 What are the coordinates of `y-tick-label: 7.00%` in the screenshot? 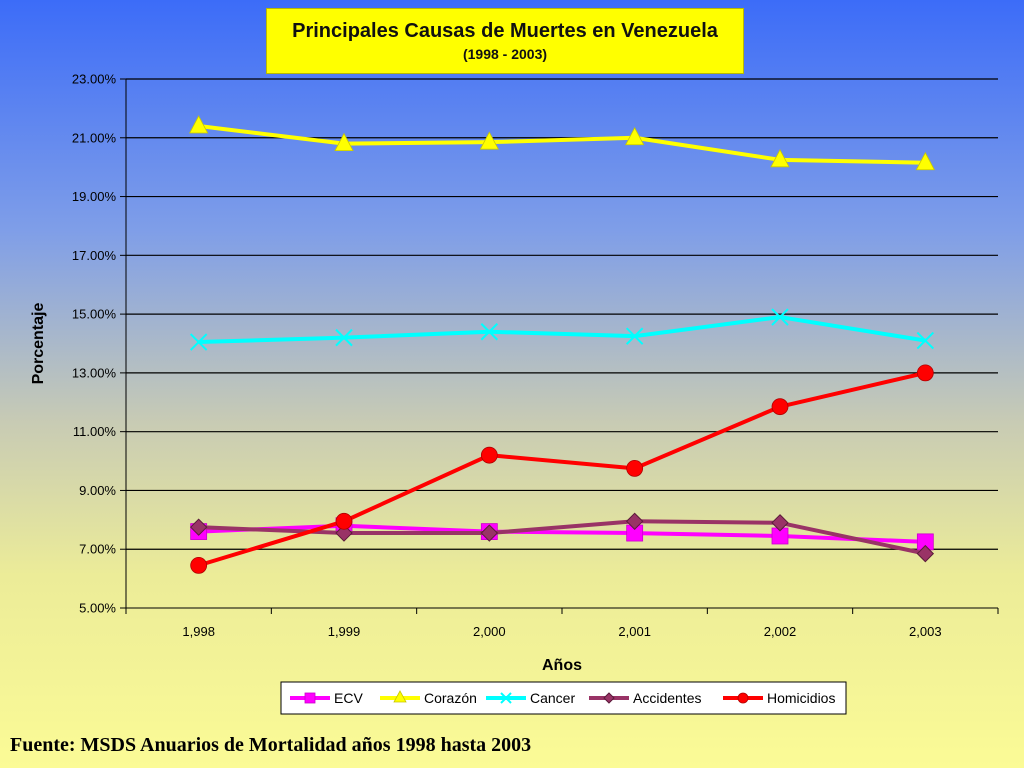 It's located at (97, 549).